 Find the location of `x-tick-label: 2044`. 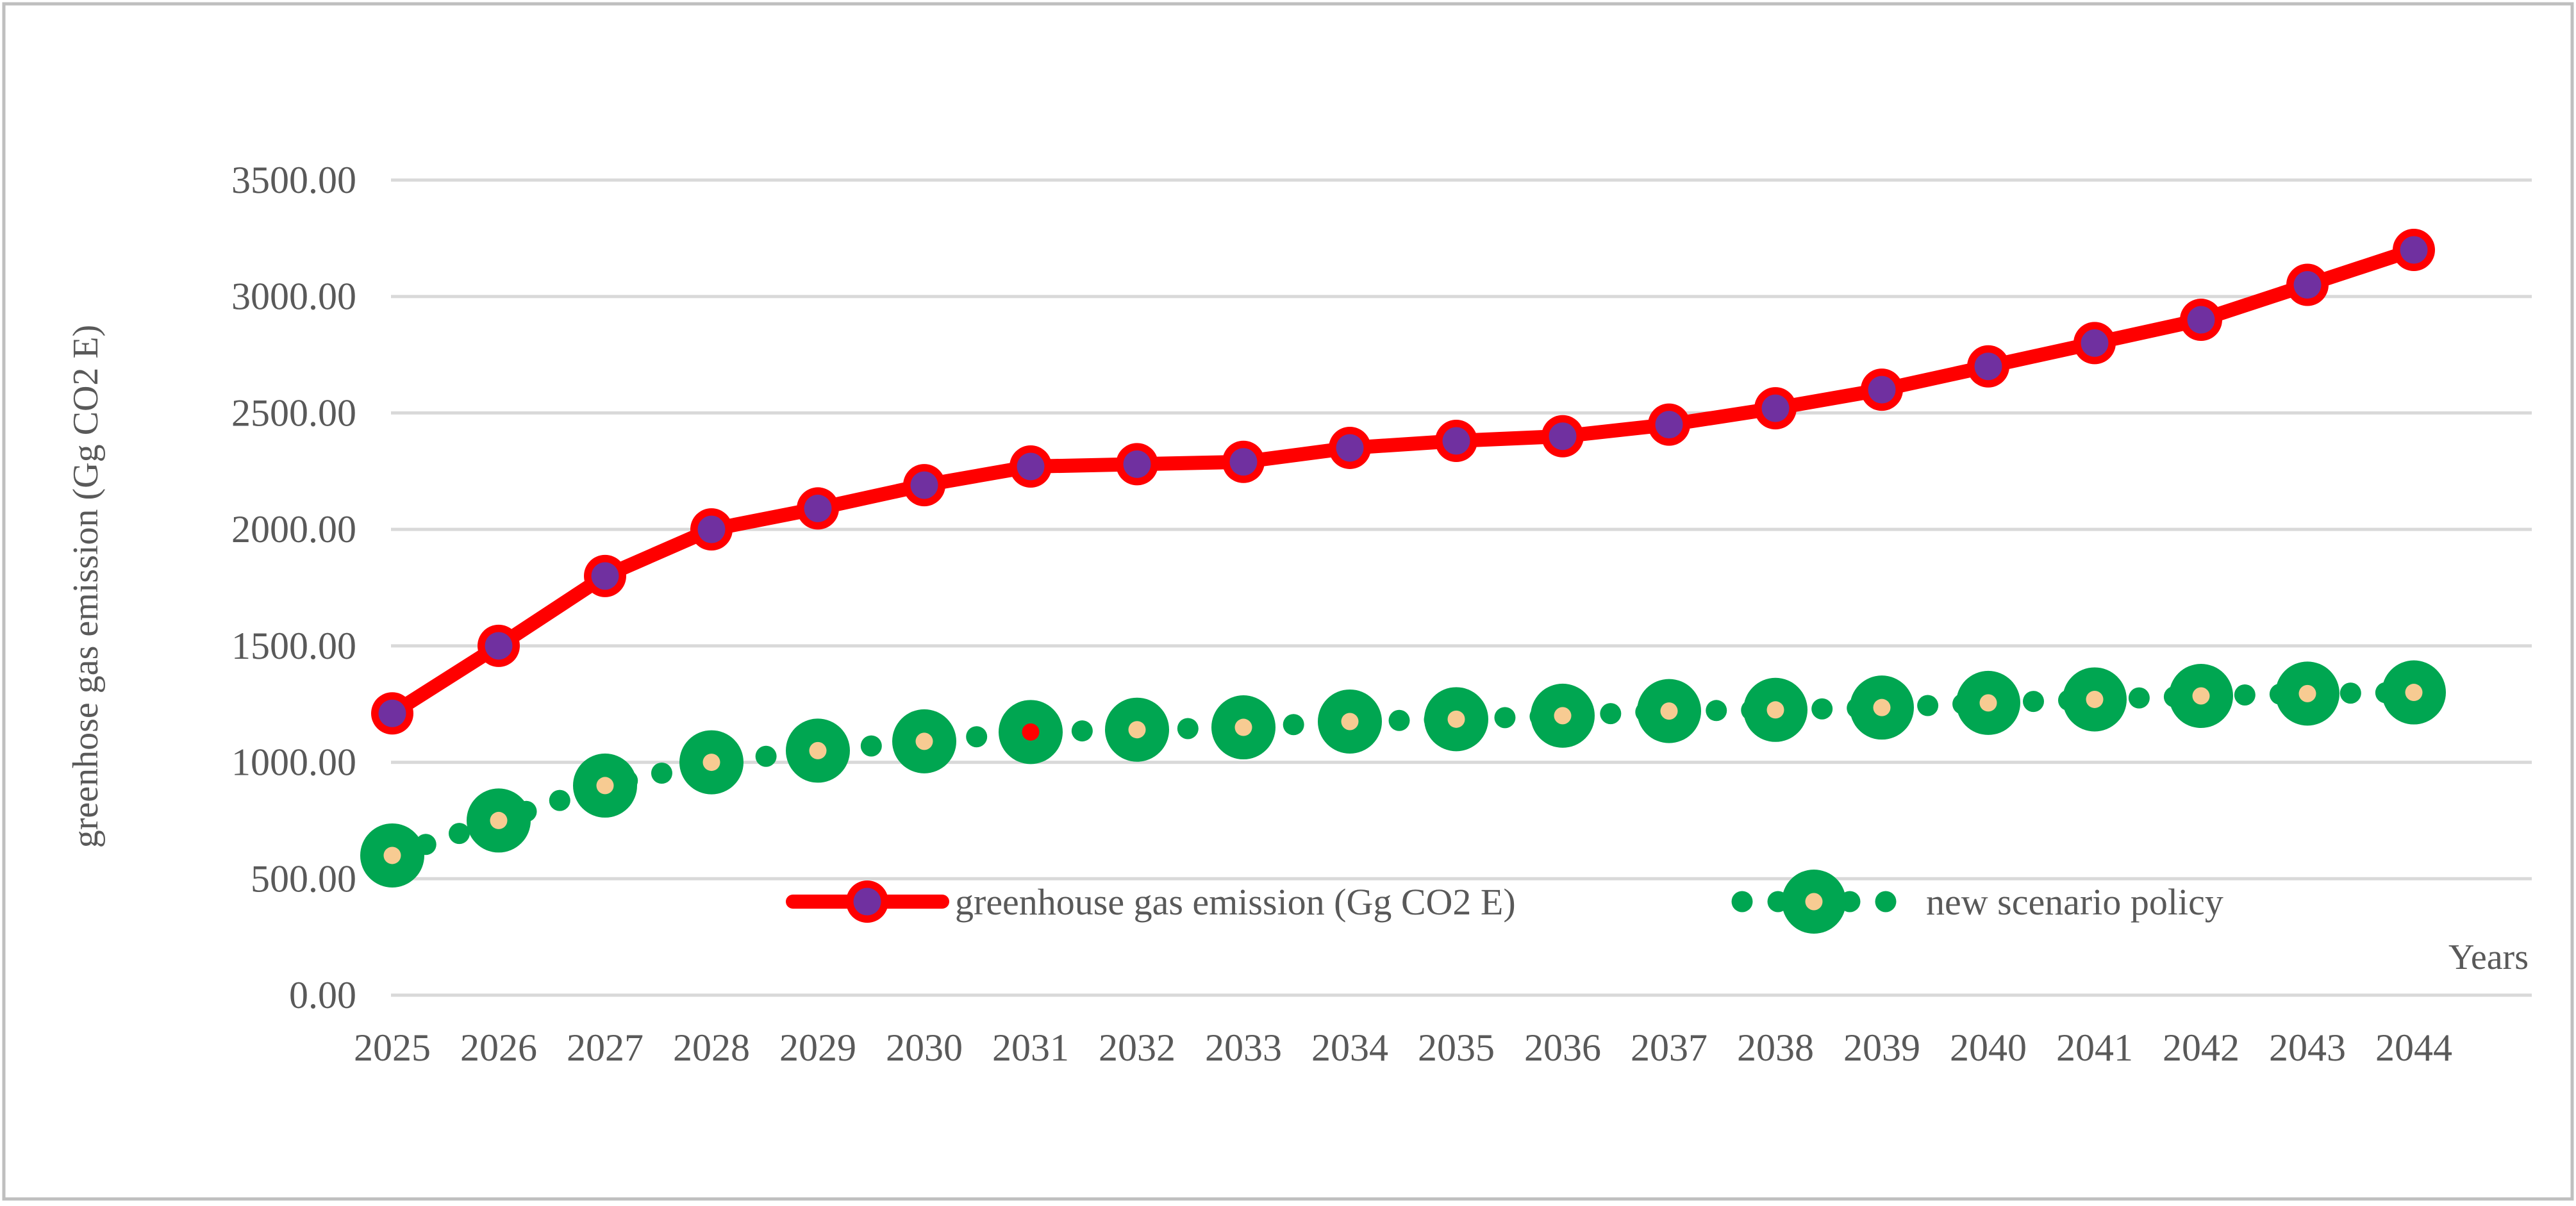

x-tick-label: 2044 is located at coordinates (2413, 1048).